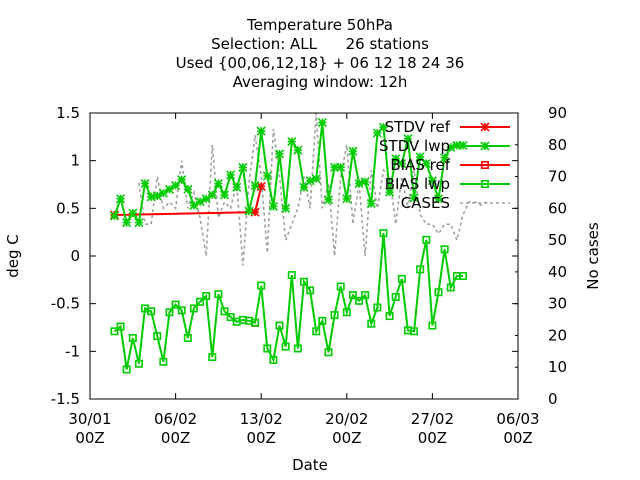 The width and height of the screenshot is (640, 480). Describe the element at coordinates (593, 256) in the screenshot. I see `y2-axis-label: No cases` at that location.